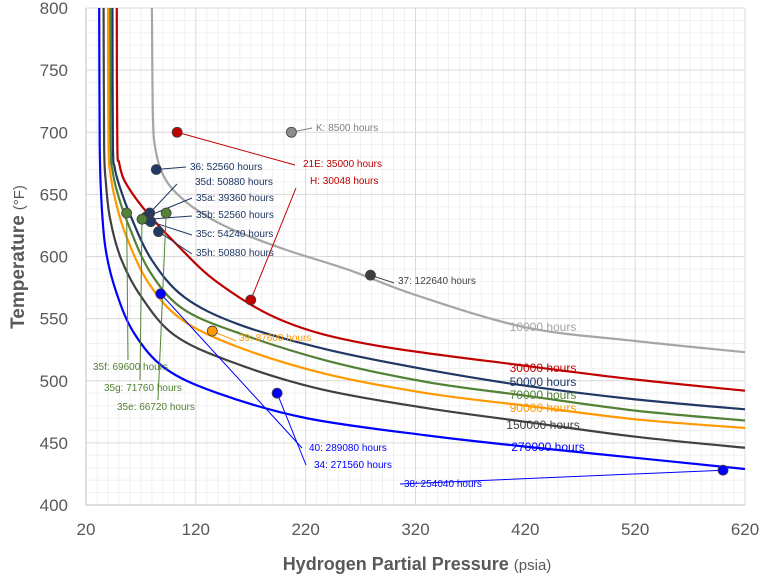  Describe the element at coordinates (543, 395) in the screenshot. I see `curve-label: 70000 hours` at that location.